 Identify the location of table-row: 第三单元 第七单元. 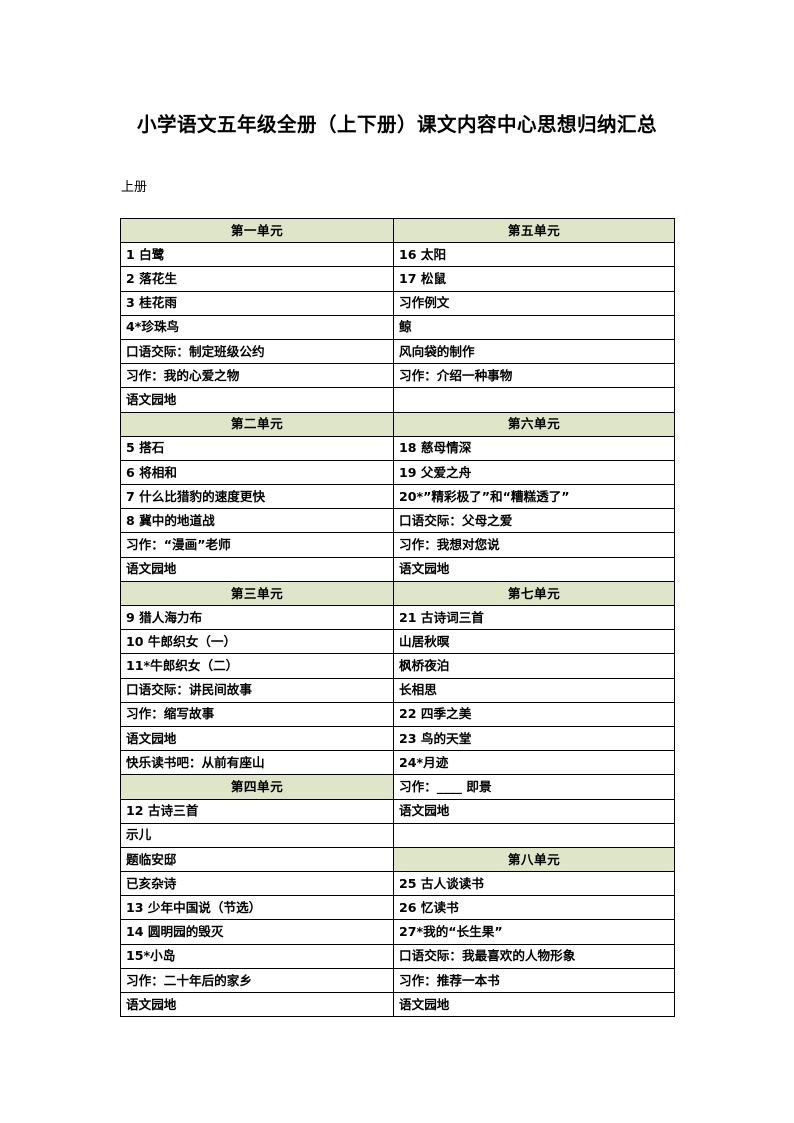
(397, 593).